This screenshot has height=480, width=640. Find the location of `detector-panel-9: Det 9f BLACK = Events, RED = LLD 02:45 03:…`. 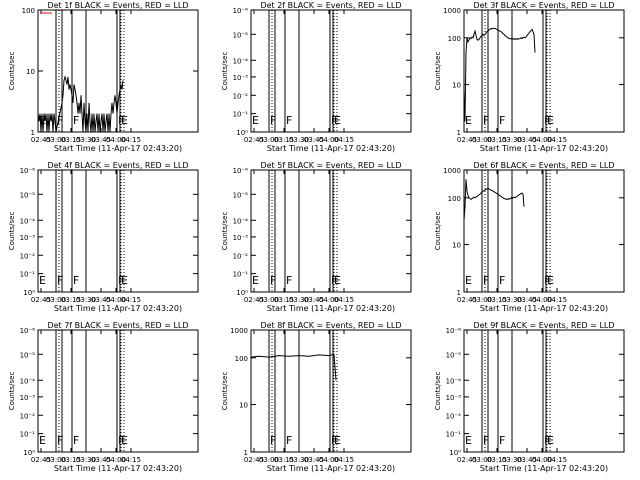

detector-panel-9: Det 9f BLACK = Events, RED = LLD 02:45 03:… is located at coordinates (529, 397).